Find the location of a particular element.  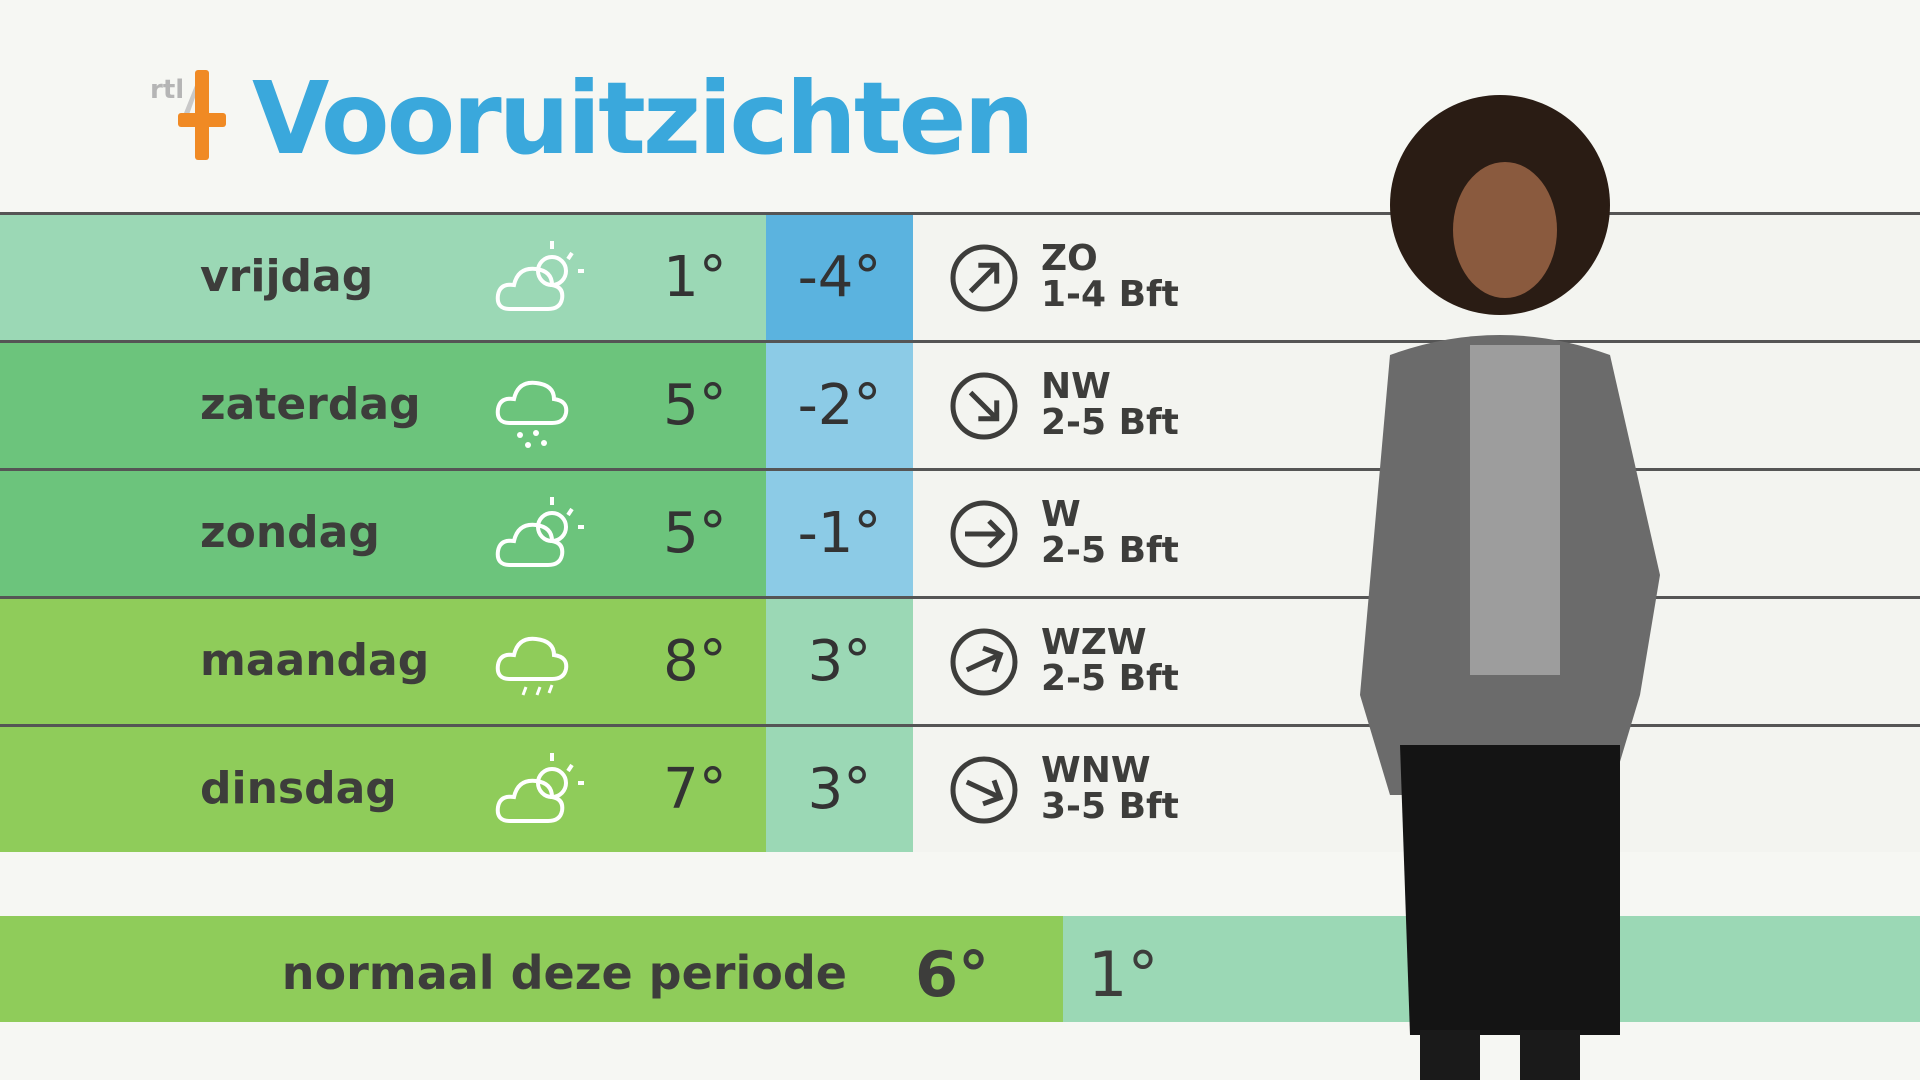

min-cell: -1° is located at coordinates (839, 533).